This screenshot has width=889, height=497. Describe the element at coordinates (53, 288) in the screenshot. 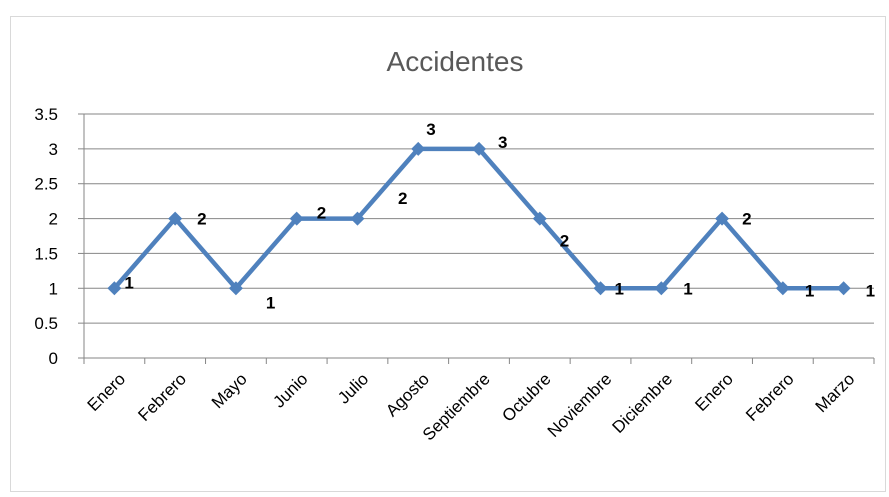

I see `y-tick-label: 1` at that location.